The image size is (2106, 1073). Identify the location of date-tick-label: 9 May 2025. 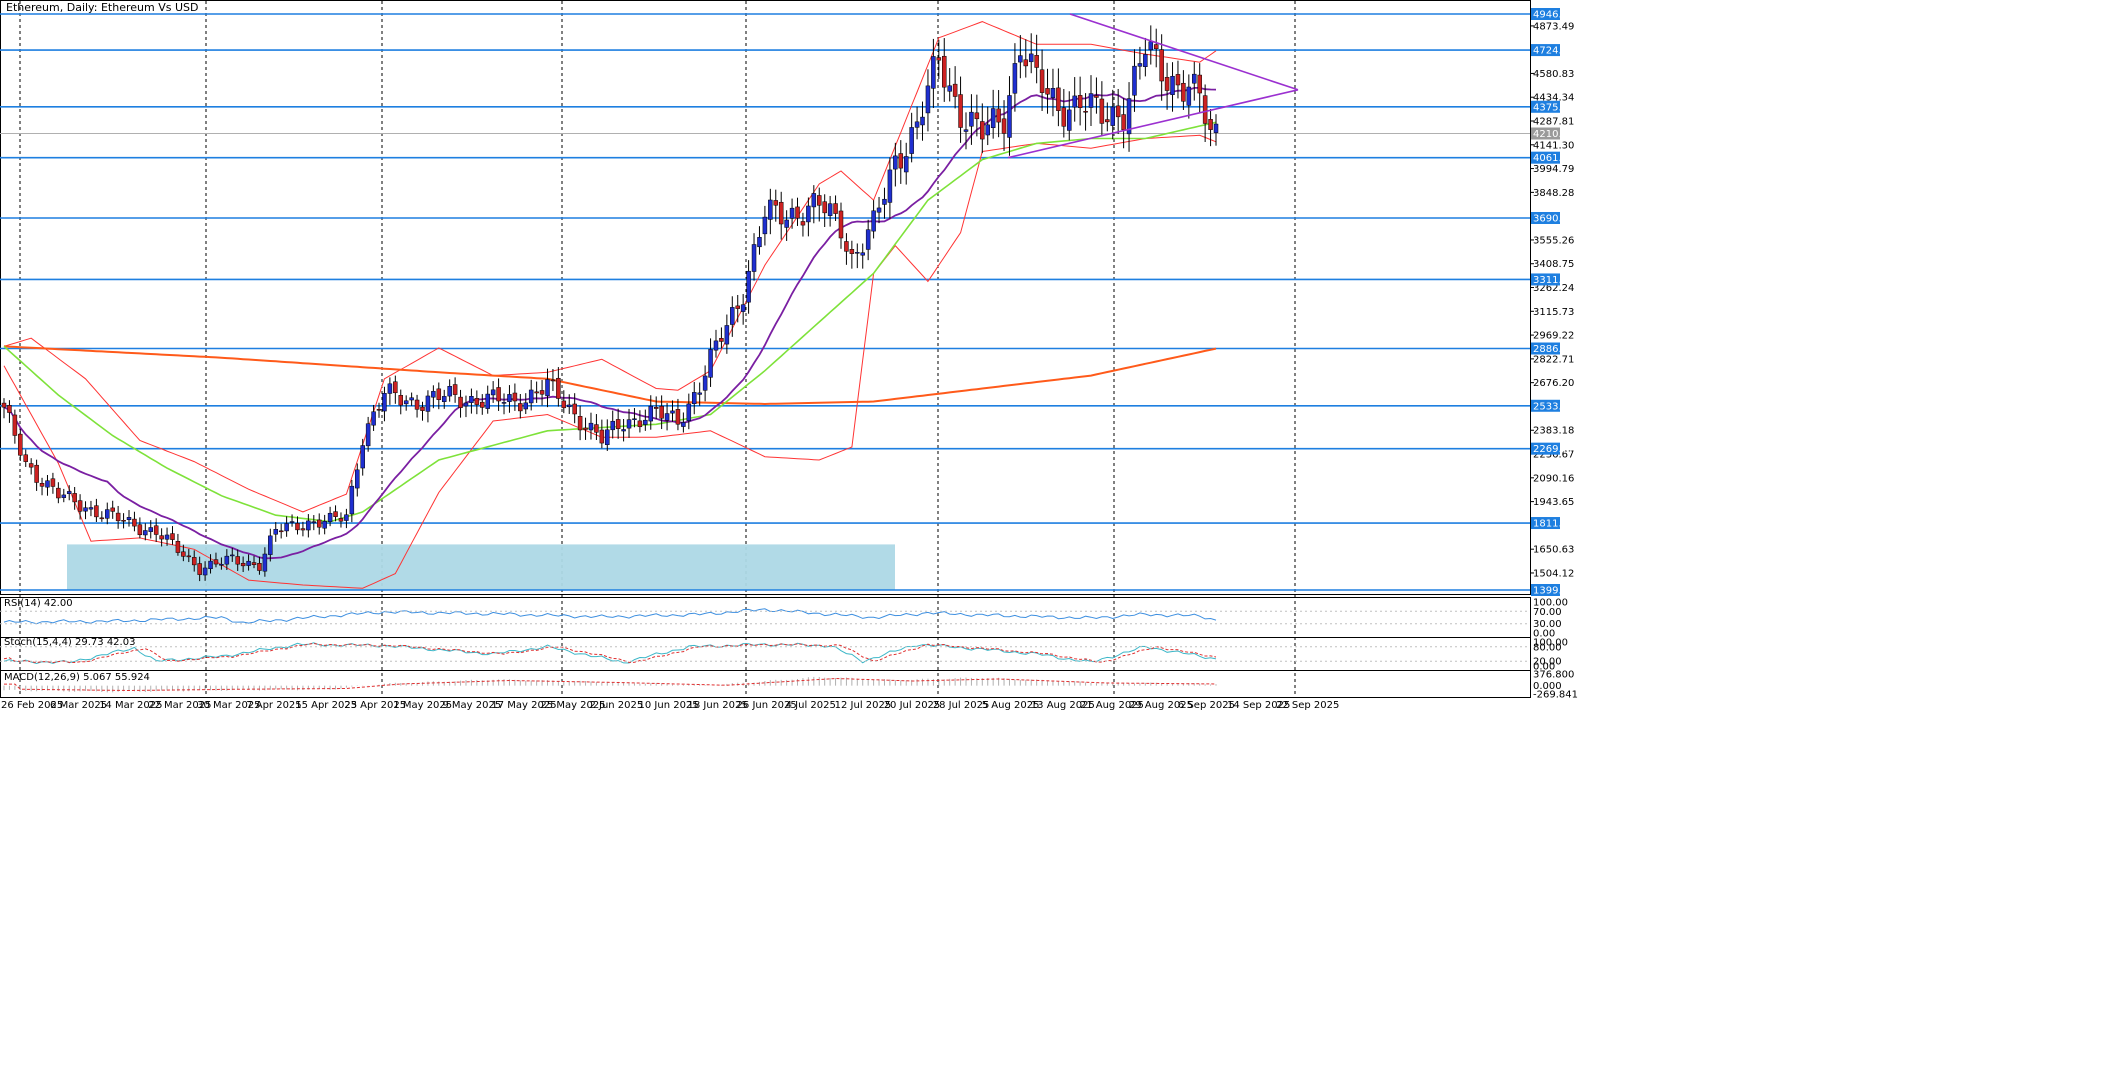
(471, 705).